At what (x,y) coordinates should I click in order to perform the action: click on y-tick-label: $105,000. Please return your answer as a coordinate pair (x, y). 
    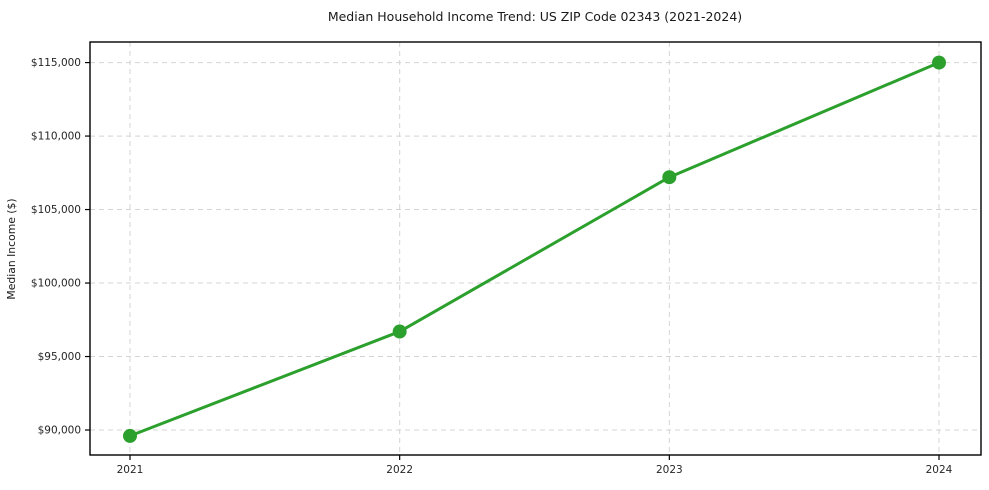
    Looking at the image, I should click on (56, 210).